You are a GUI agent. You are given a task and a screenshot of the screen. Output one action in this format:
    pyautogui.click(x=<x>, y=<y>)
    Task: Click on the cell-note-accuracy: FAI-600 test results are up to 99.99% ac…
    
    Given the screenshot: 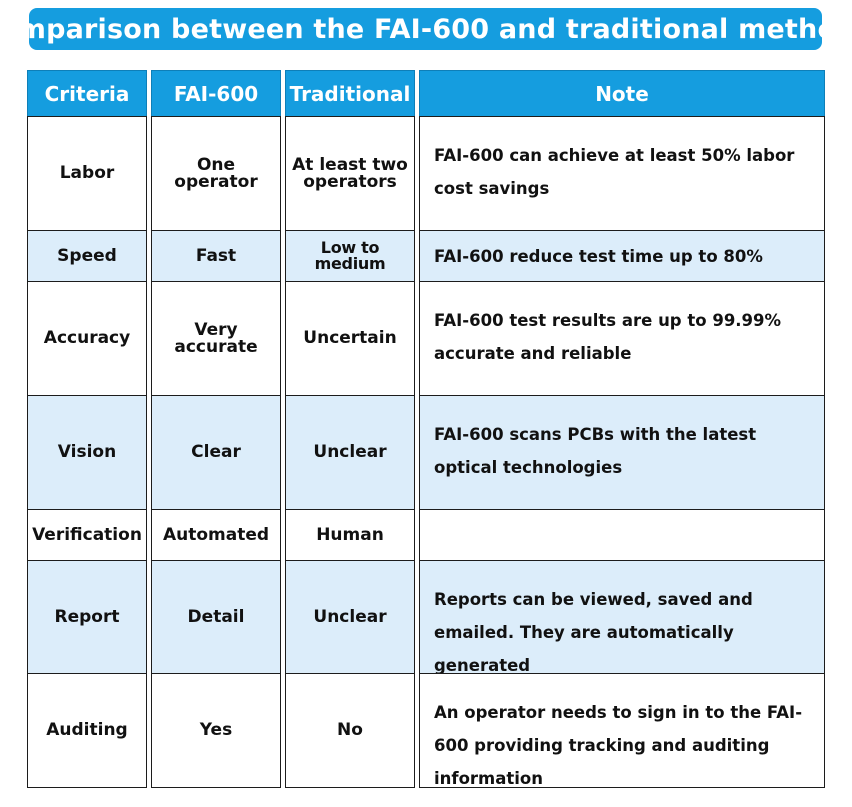 What is the action you would take?
    pyautogui.click(x=622, y=338)
    